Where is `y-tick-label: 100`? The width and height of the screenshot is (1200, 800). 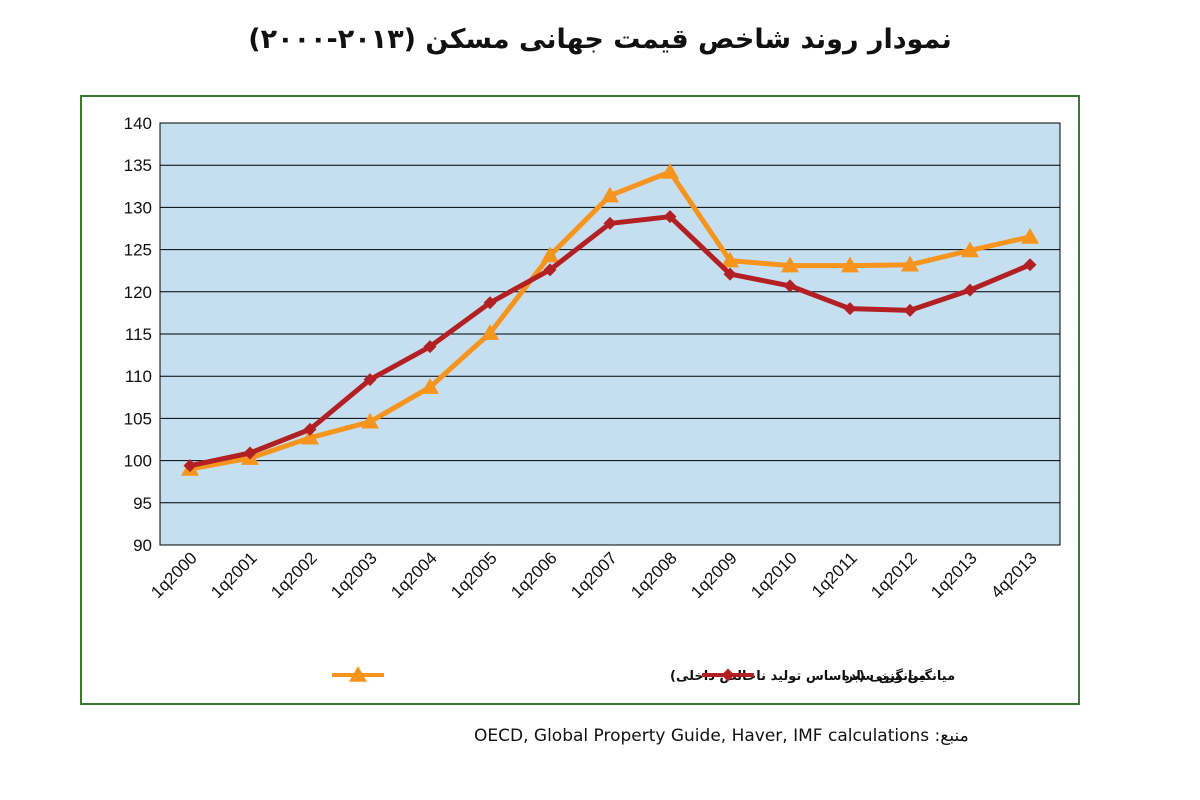 y-tick-label: 100 is located at coordinates (138, 461).